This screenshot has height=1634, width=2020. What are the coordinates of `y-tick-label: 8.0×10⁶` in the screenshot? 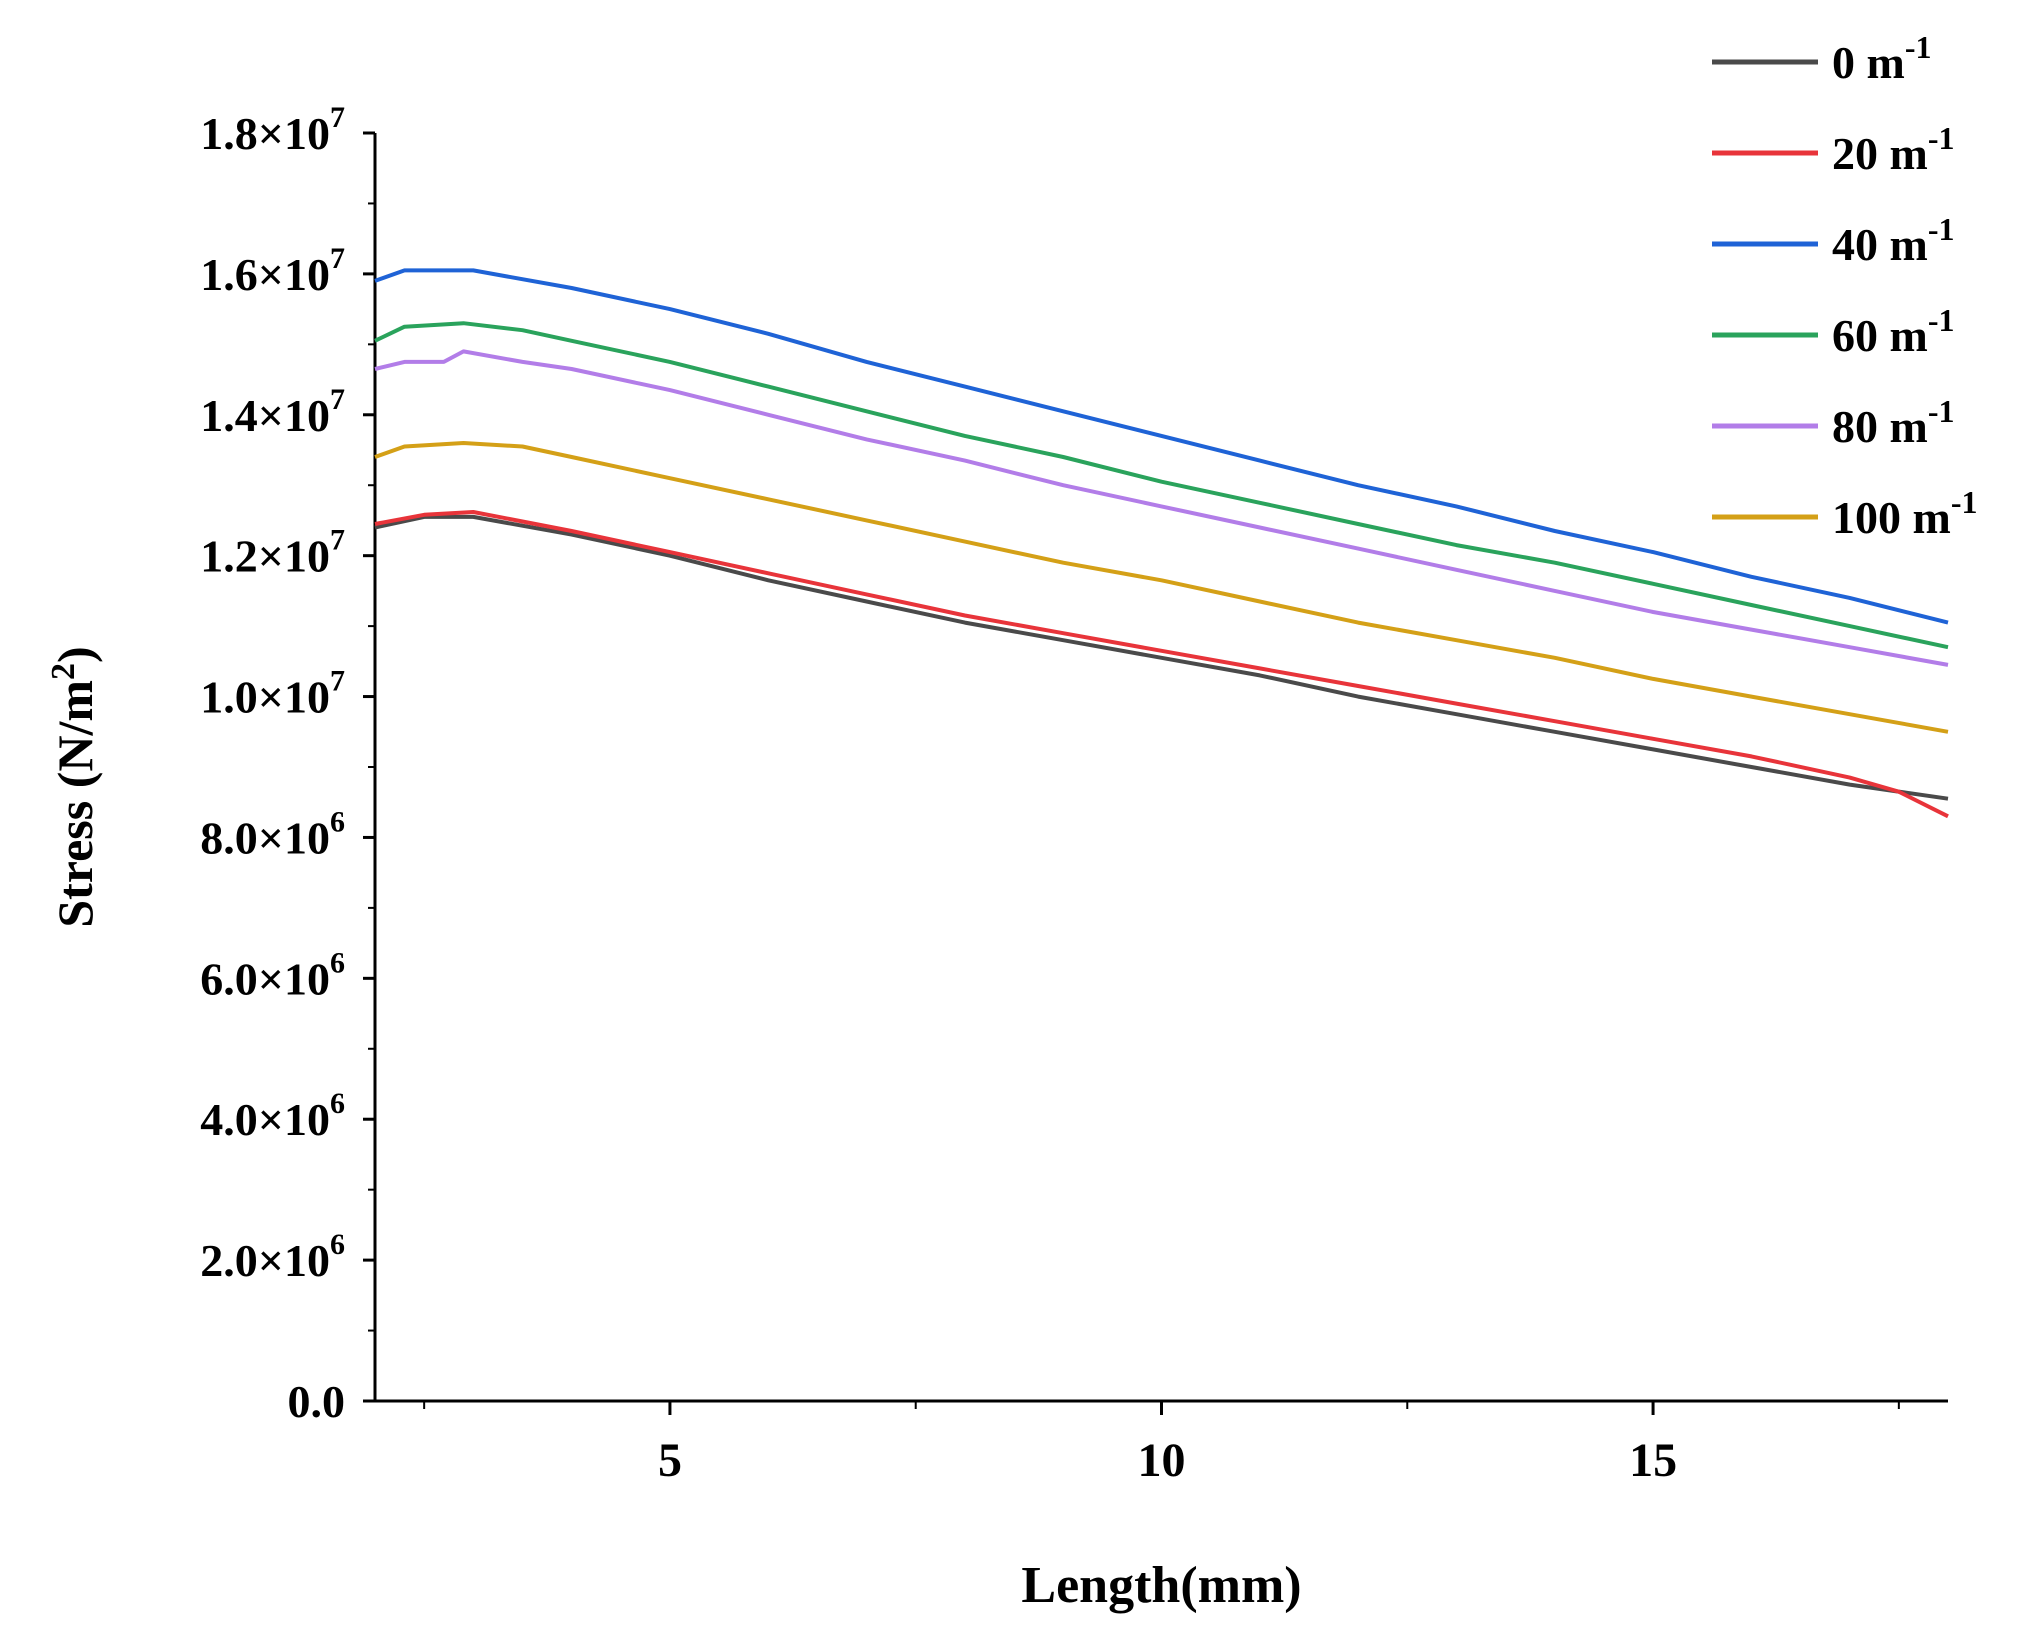 It's located at (272, 834).